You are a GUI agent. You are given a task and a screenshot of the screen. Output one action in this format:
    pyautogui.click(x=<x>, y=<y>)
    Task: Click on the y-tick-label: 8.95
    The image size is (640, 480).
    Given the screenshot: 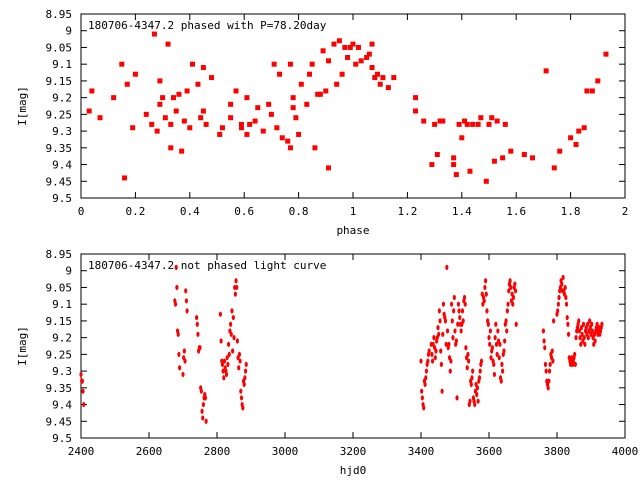 What is the action you would take?
    pyautogui.click(x=59, y=14)
    